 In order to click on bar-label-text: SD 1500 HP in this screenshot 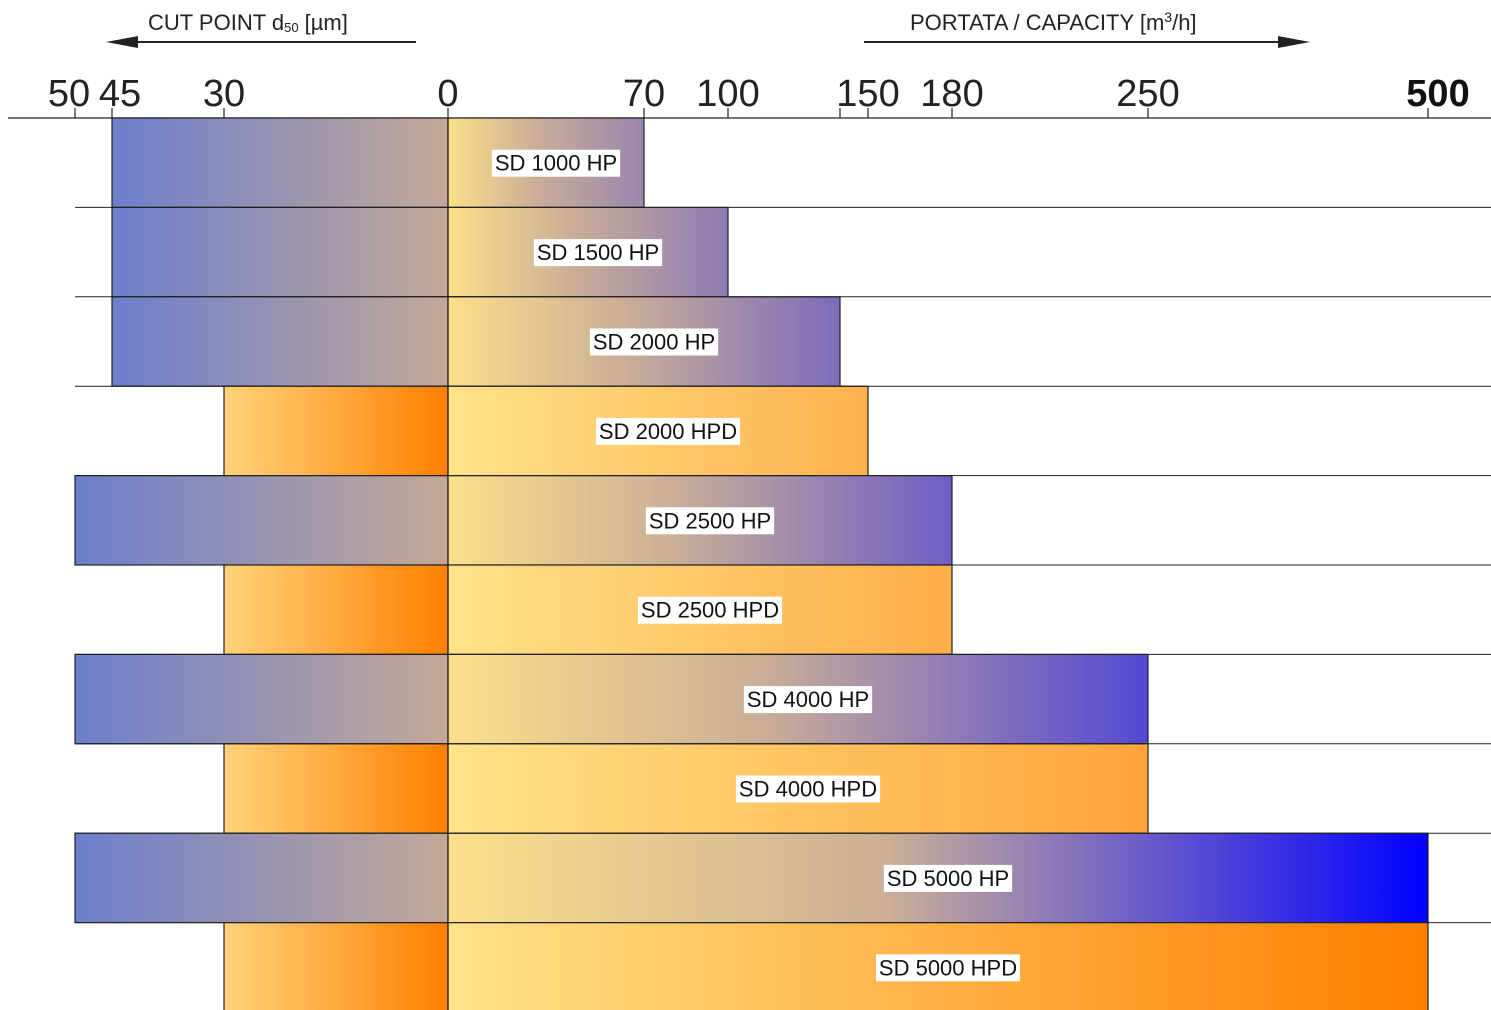, I will do `click(598, 252)`.